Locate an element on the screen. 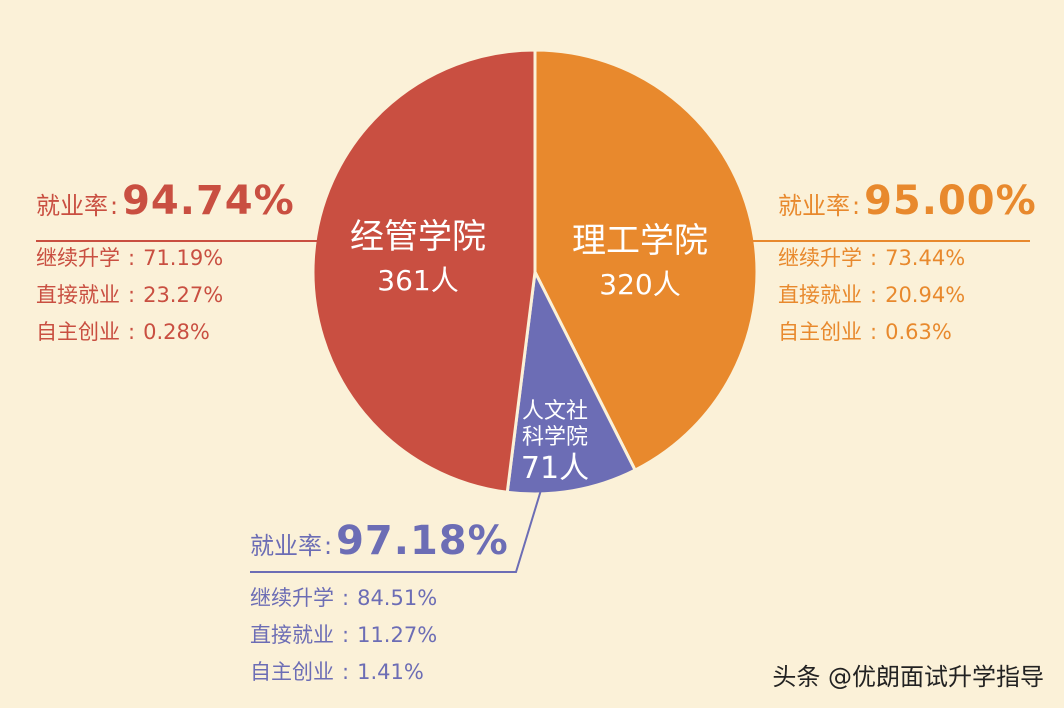  stat-value: 84.51% is located at coordinates (397, 598).